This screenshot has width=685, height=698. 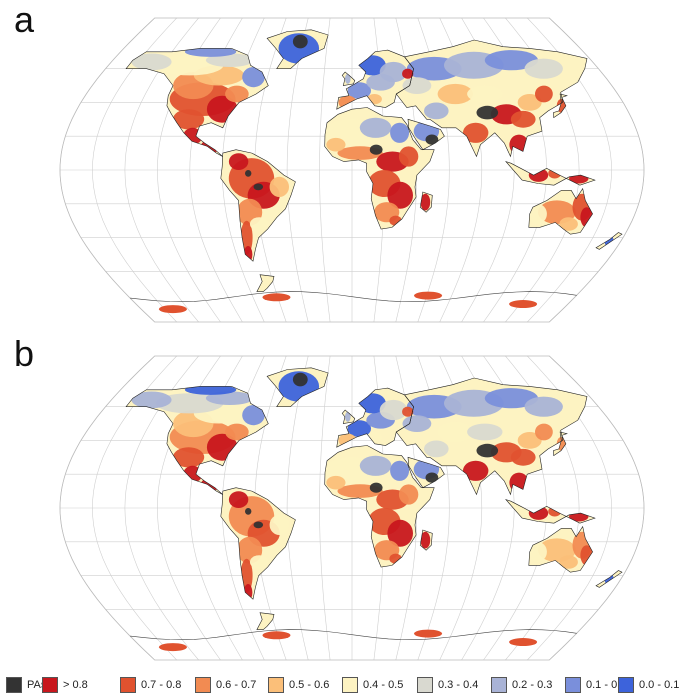 I want to click on coastline-northAmerica, so click(x=197, y=440).